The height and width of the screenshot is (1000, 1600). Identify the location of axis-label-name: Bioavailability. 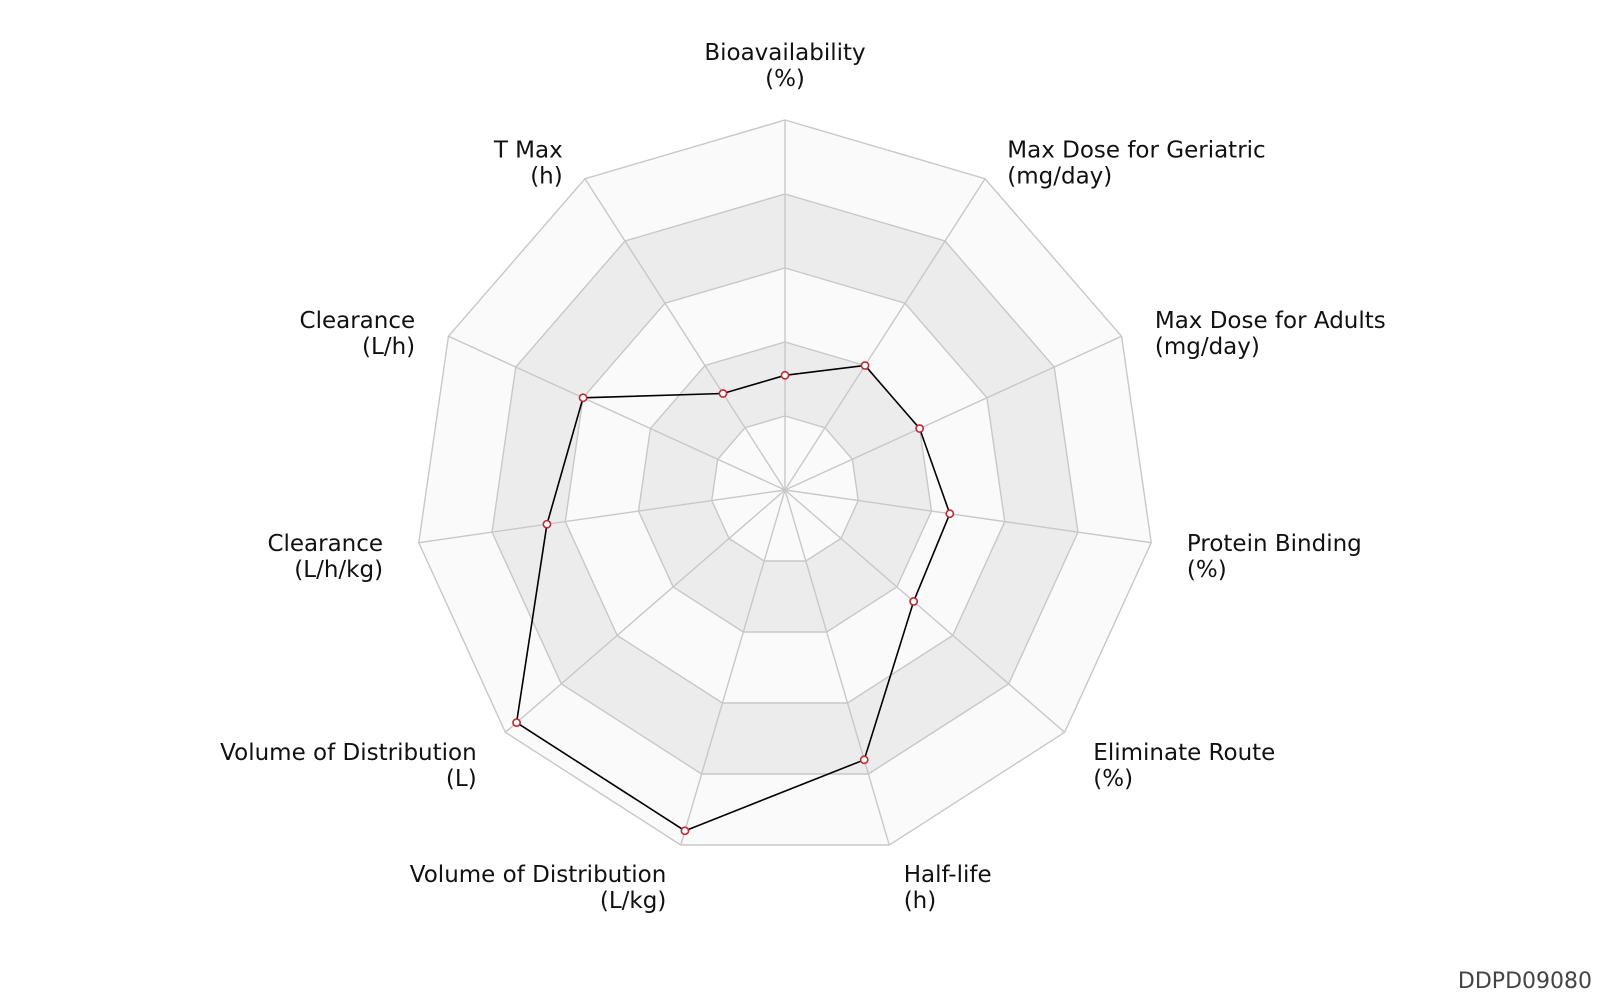
(784, 53).